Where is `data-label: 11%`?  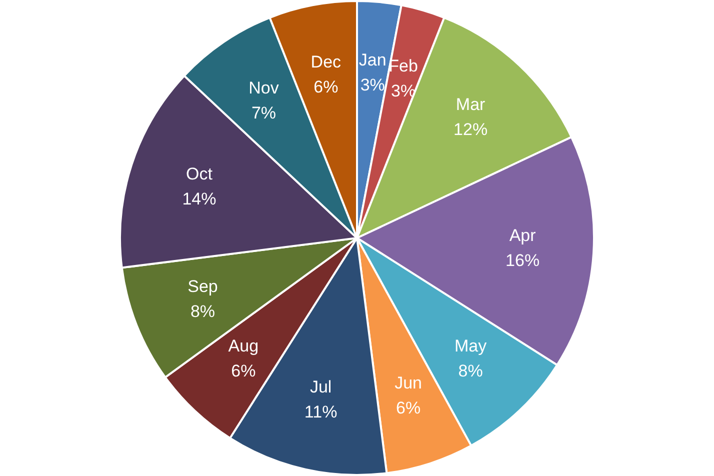 data-label: 11% is located at coordinates (321, 412).